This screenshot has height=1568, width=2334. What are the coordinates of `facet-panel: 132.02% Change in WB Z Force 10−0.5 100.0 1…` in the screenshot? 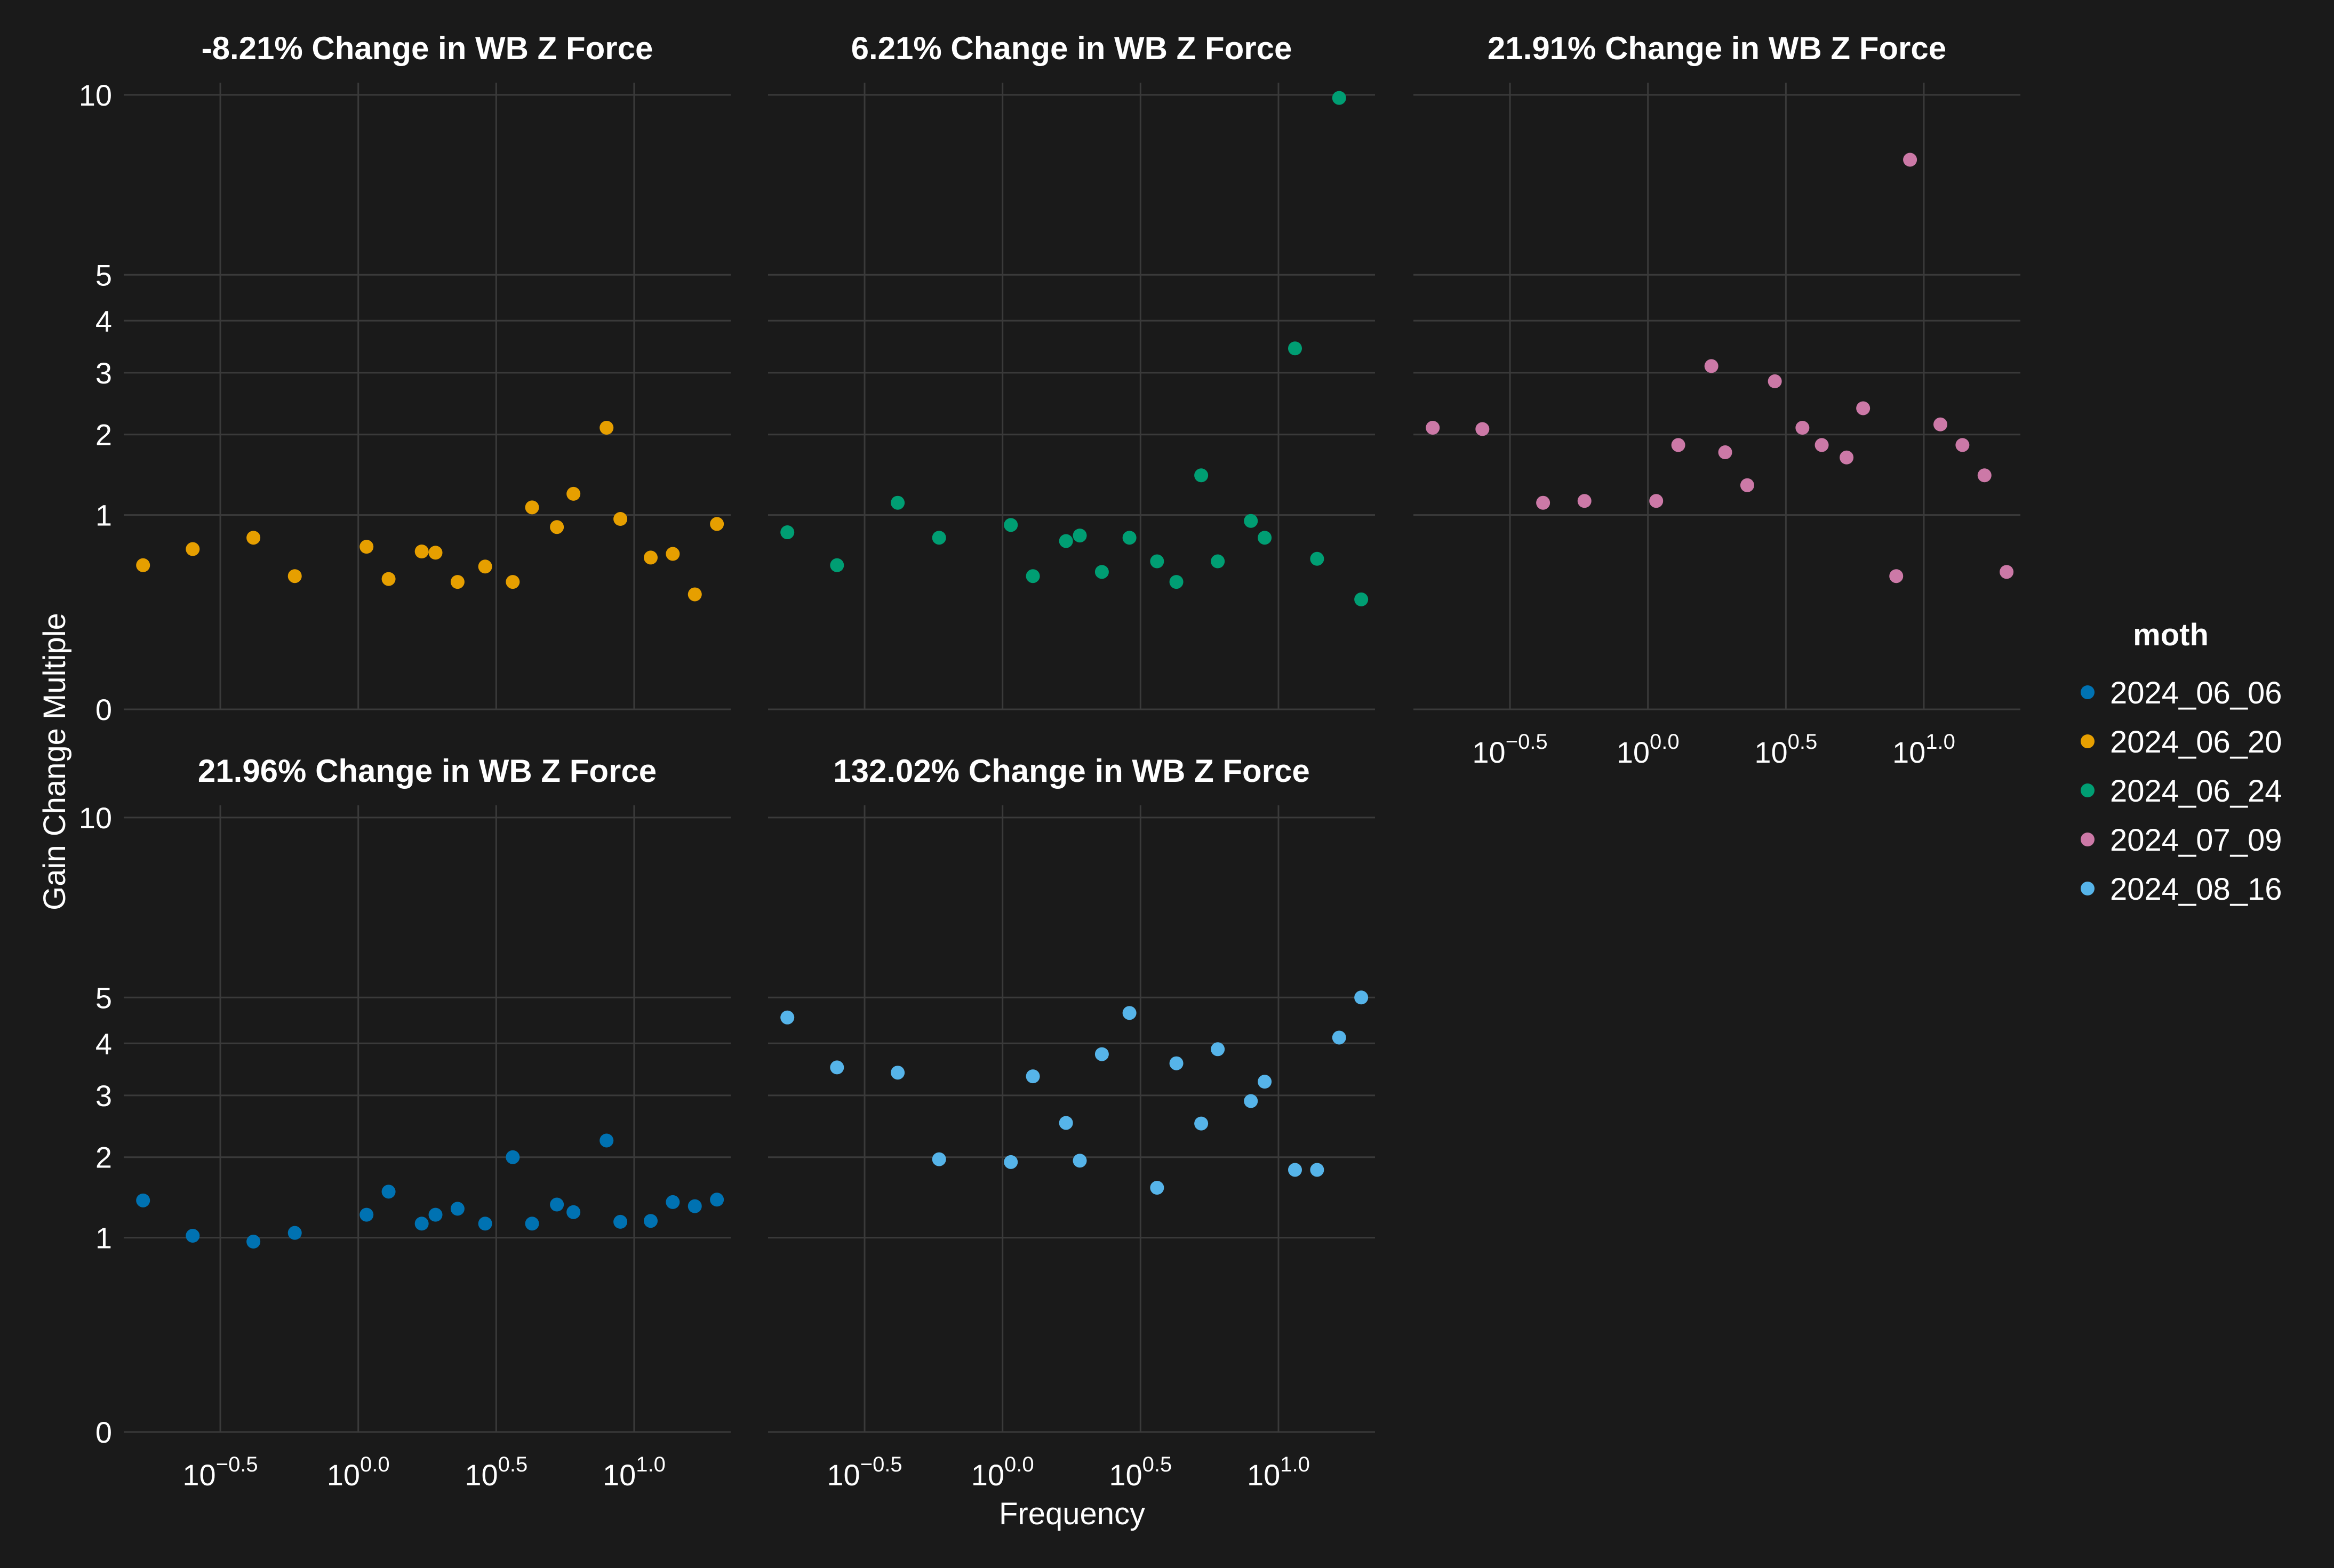 It's located at (1071, 1122).